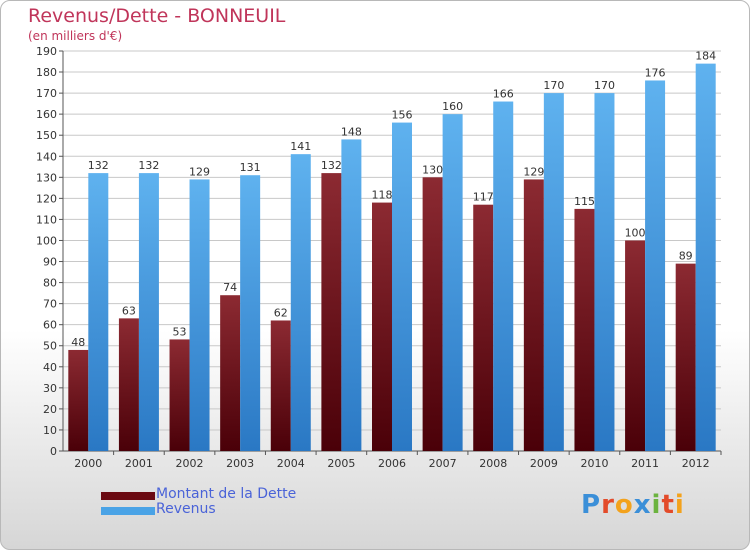 This screenshot has width=750, height=550. What do you see at coordinates (50, 430) in the screenshot?
I see `y-tick-label: 10` at bounding box center [50, 430].